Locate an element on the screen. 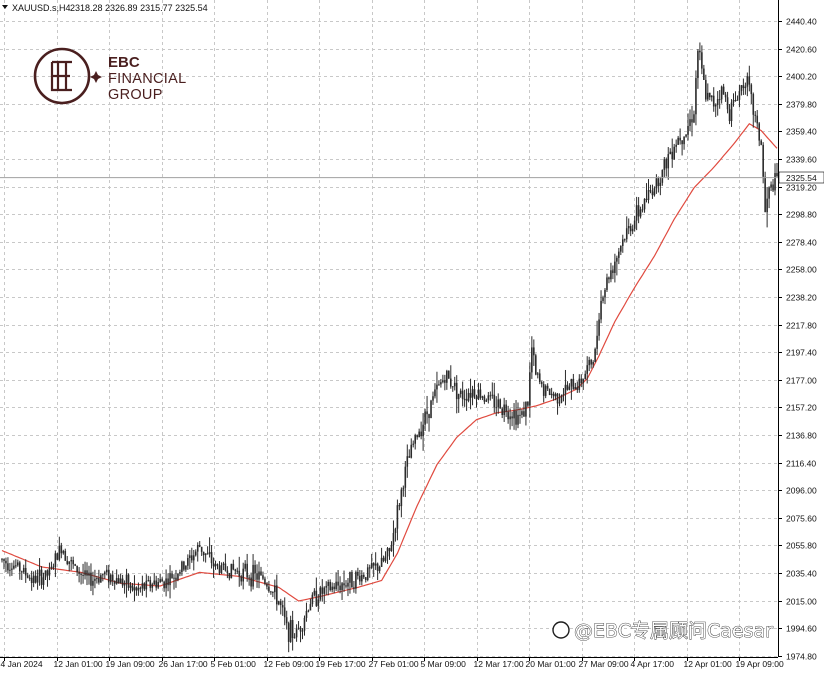 This screenshot has width=824, height=673. ohlc-values: 2318.28 2326.89 2315.77 2325.54 is located at coordinates (139, 8).